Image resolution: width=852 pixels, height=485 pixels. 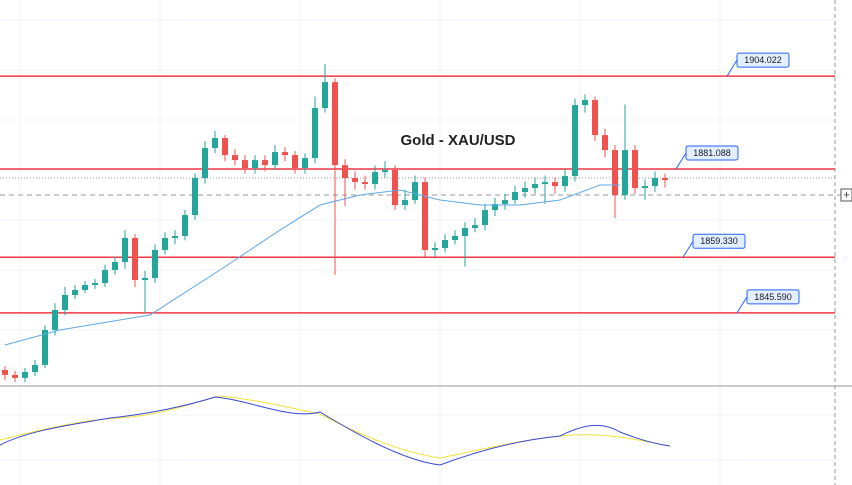 I want to click on level-label: 1904.022, so click(x=763, y=60).